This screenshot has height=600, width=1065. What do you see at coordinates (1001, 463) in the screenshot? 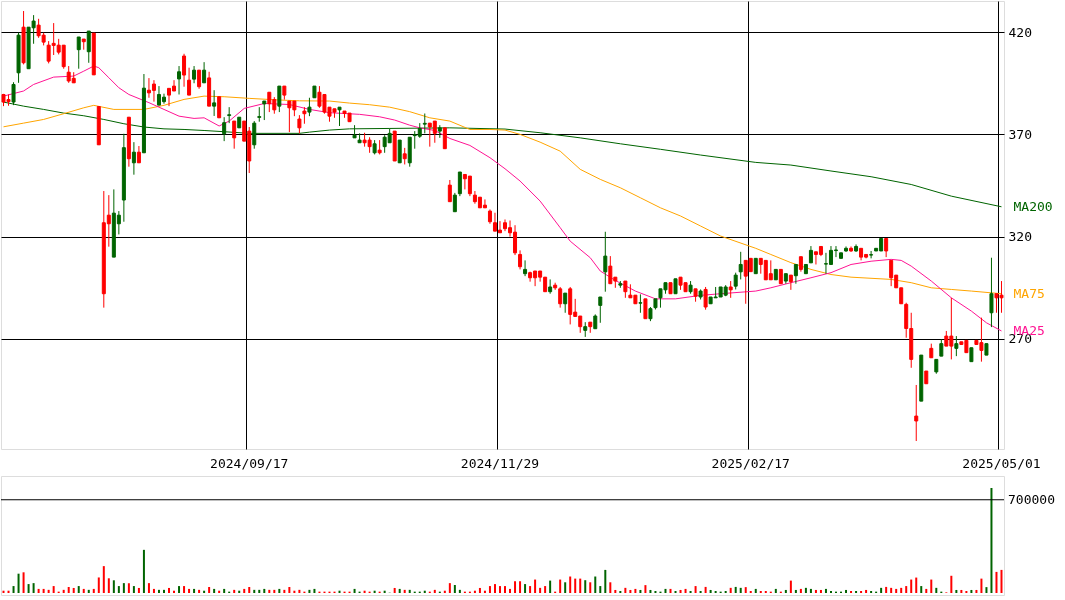
I see `x-tick-label: 2025/05/01` at bounding box center [1001, 463].